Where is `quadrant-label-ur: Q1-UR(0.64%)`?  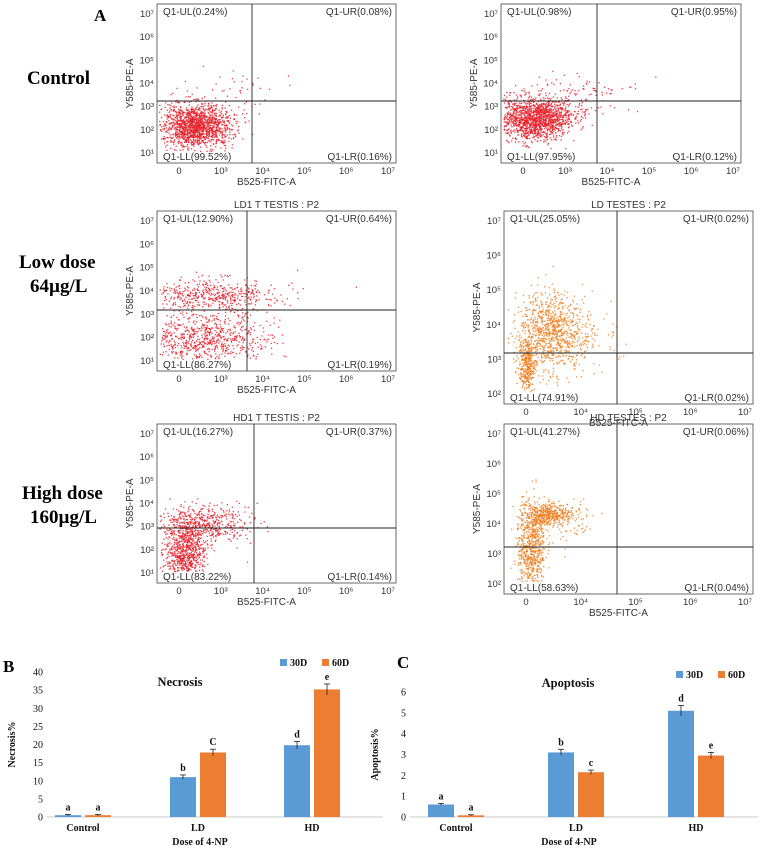
quadrant-label-ur: Q1-UR(0.64%) is located at coordinates (359, 219).